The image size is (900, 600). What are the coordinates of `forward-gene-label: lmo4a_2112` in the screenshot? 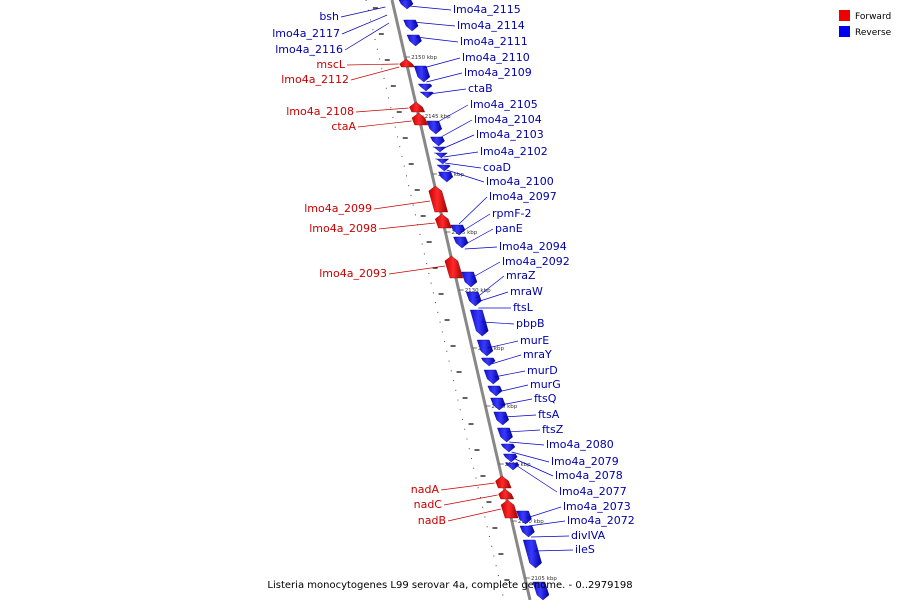 It's located at (315, 79).